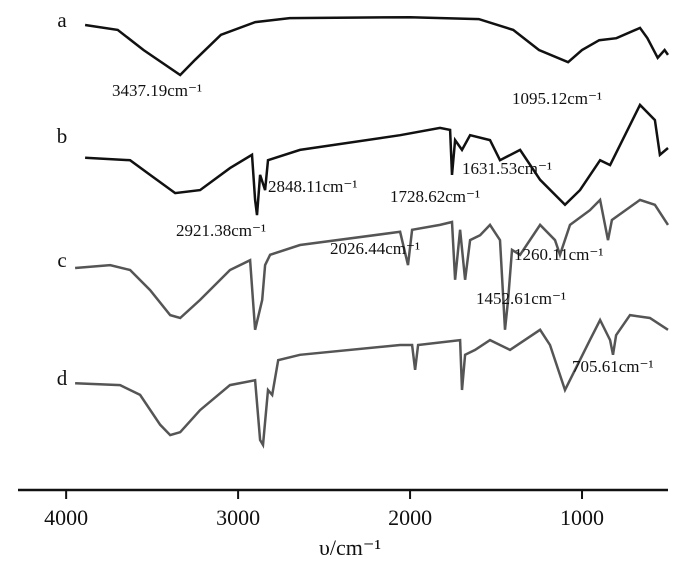 This screenshot has height=571, width=700. What do you see at coordinates (350, 547) in the screenshot?
I see `x-axis-label: υ/cm⁻¹` at bounding box center [350, 547].